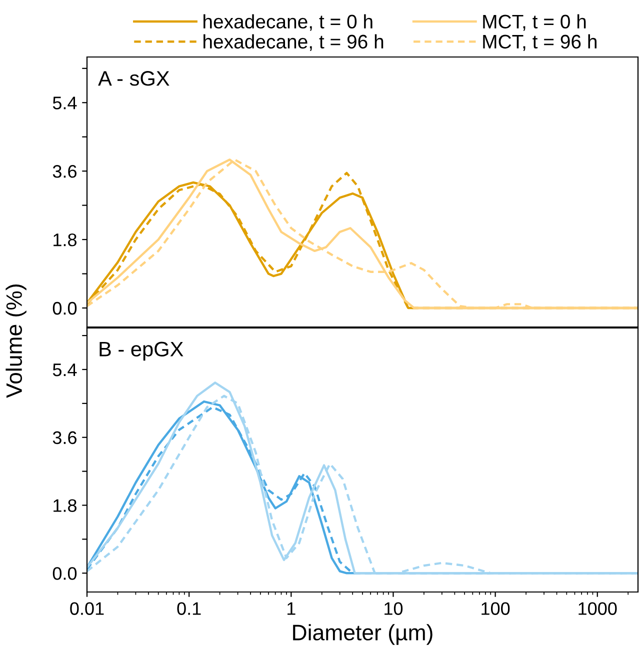  Describe the element at coordinates (496, 608) in the screenshot. I see `x-tick-label: 100` at that location.